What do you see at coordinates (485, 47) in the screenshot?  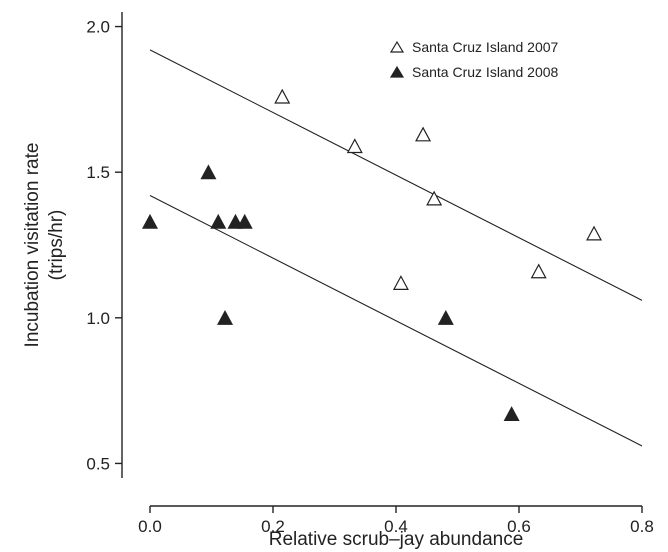 I see `legend-label-2007: Santa Cruz Island 2007` at bounding box center [485, 47].